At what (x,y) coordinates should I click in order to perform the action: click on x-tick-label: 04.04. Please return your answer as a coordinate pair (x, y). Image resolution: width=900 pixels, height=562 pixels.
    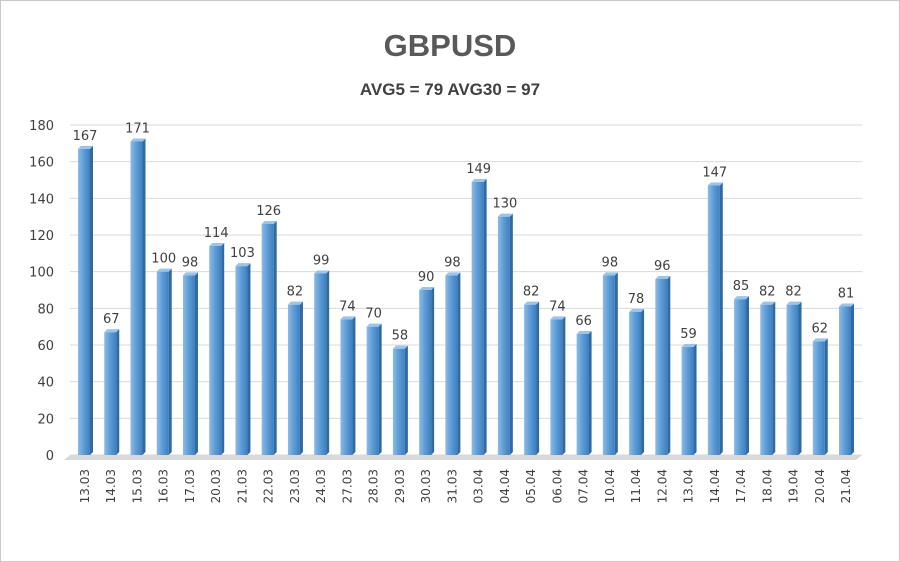
    Looking at the image, I should click on (505, 486).